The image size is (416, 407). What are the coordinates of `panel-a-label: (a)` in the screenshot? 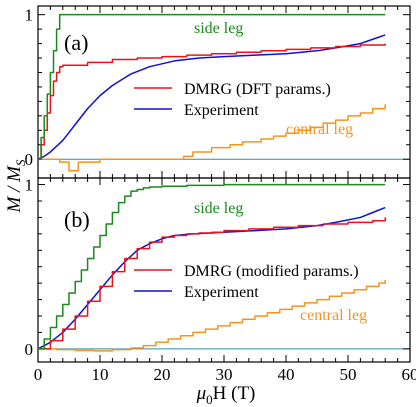 It's located at (76, 42).